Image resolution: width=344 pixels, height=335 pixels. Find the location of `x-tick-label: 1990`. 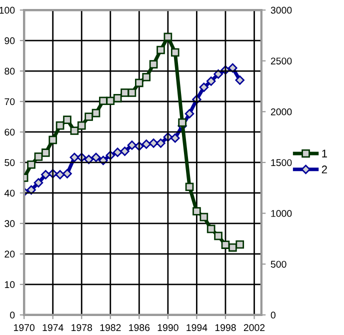

x-tick-label: 1990 is located at coordinates (168, 328).